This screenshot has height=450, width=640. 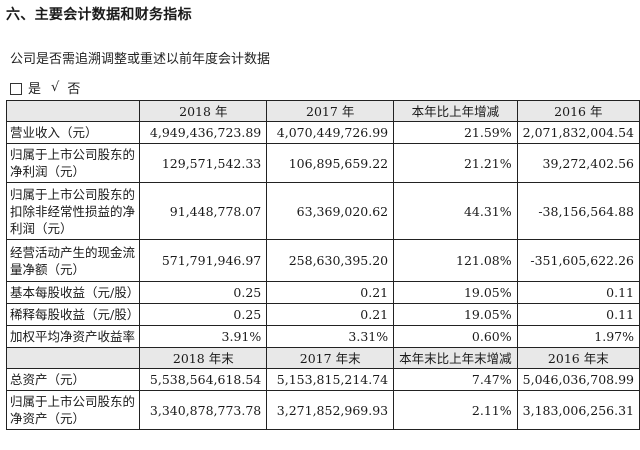 I want to click on value-2016: 1.97%, so click(x=578, y=336).